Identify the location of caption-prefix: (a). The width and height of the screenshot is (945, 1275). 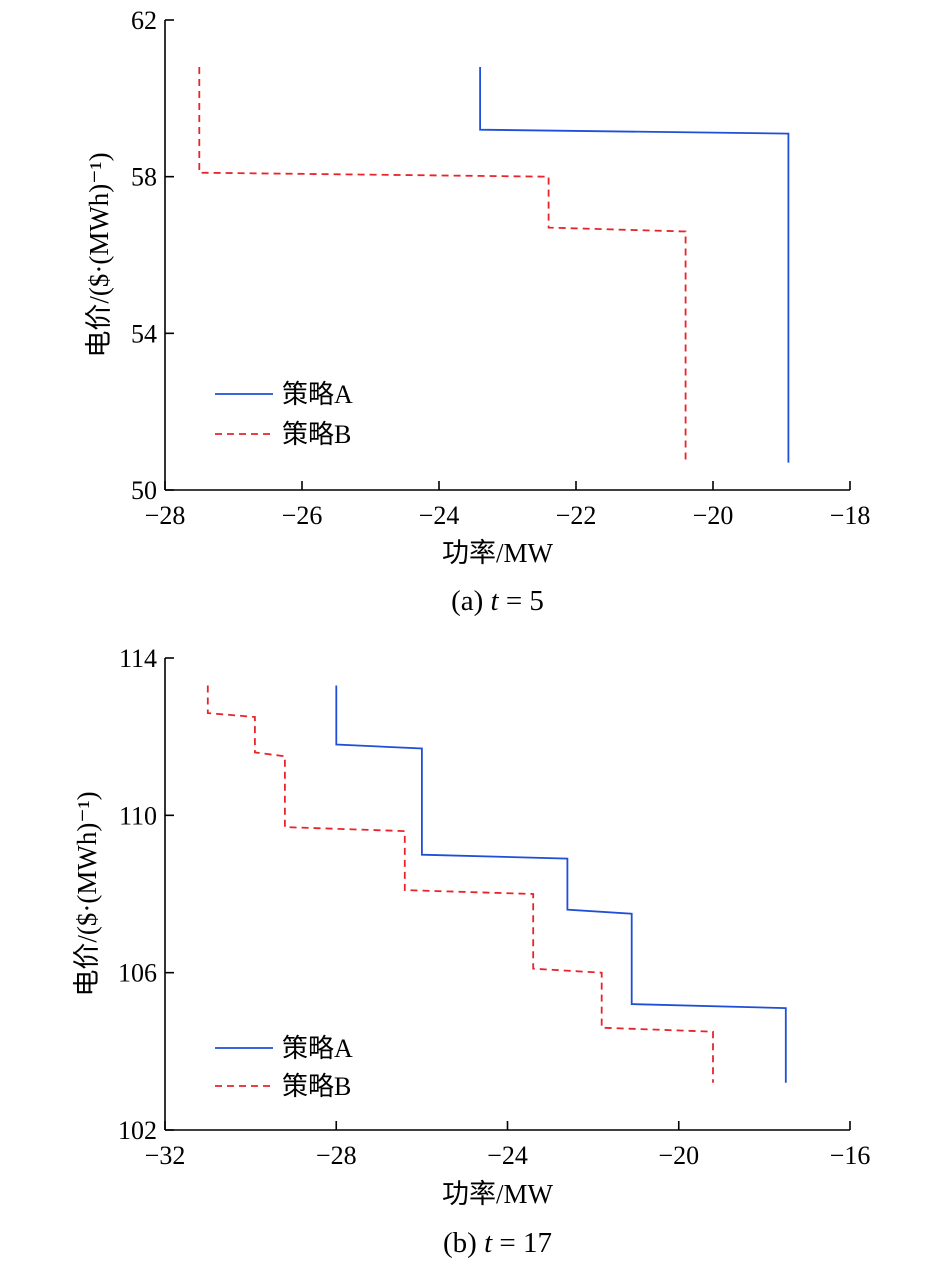
(470, 601).